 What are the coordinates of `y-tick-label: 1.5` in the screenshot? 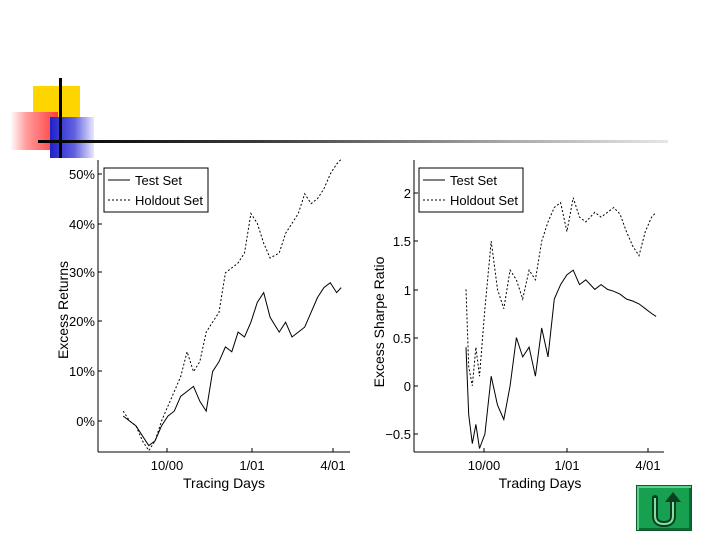 It's located at (402, 241).